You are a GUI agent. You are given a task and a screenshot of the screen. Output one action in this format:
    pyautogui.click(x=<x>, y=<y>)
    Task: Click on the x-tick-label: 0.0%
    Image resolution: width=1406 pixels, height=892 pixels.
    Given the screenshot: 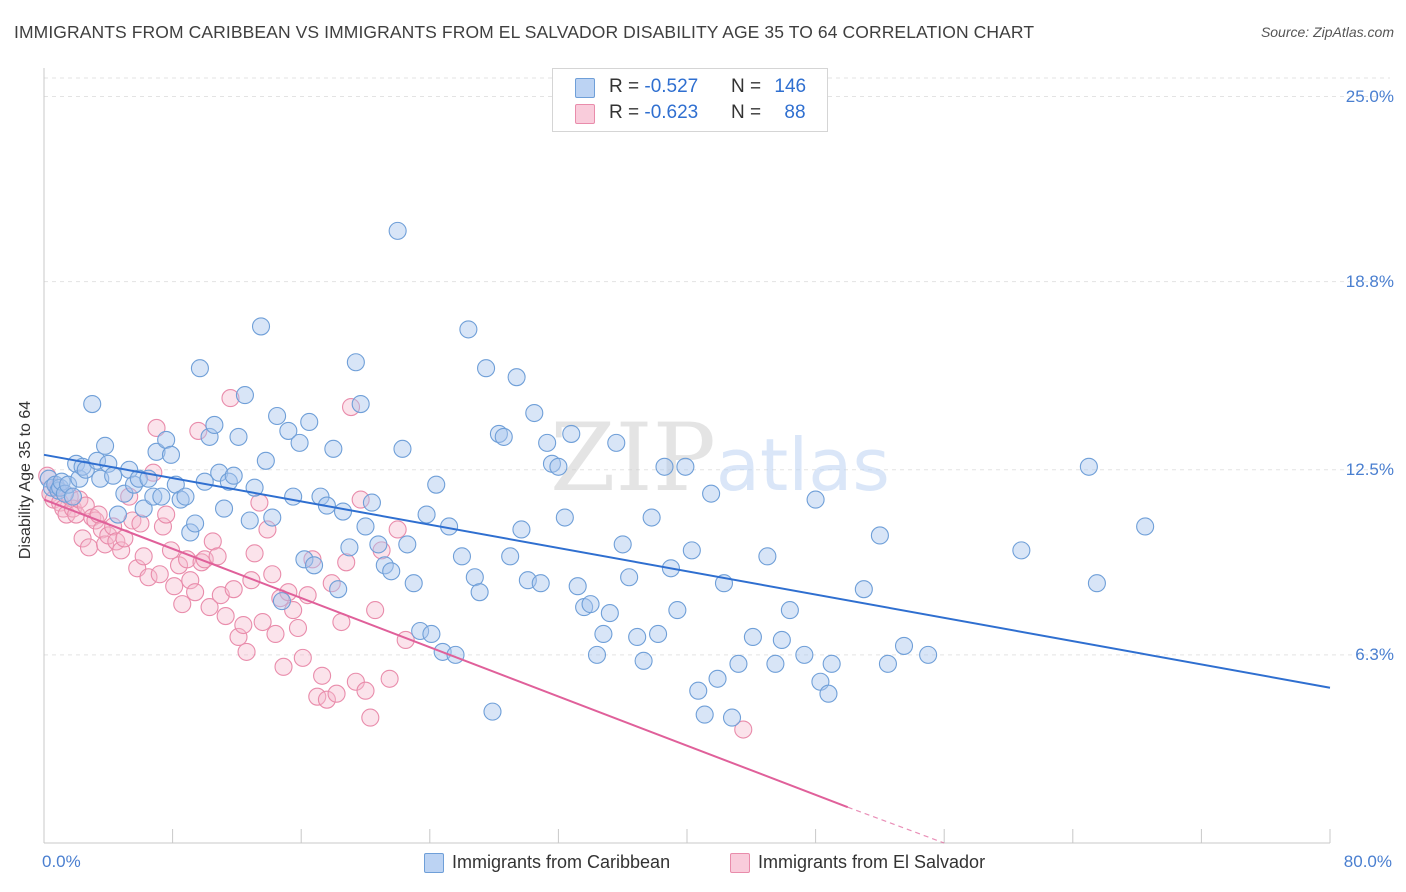 What is the action you would take?
    pyautogui.click(x=61, y=861)
    